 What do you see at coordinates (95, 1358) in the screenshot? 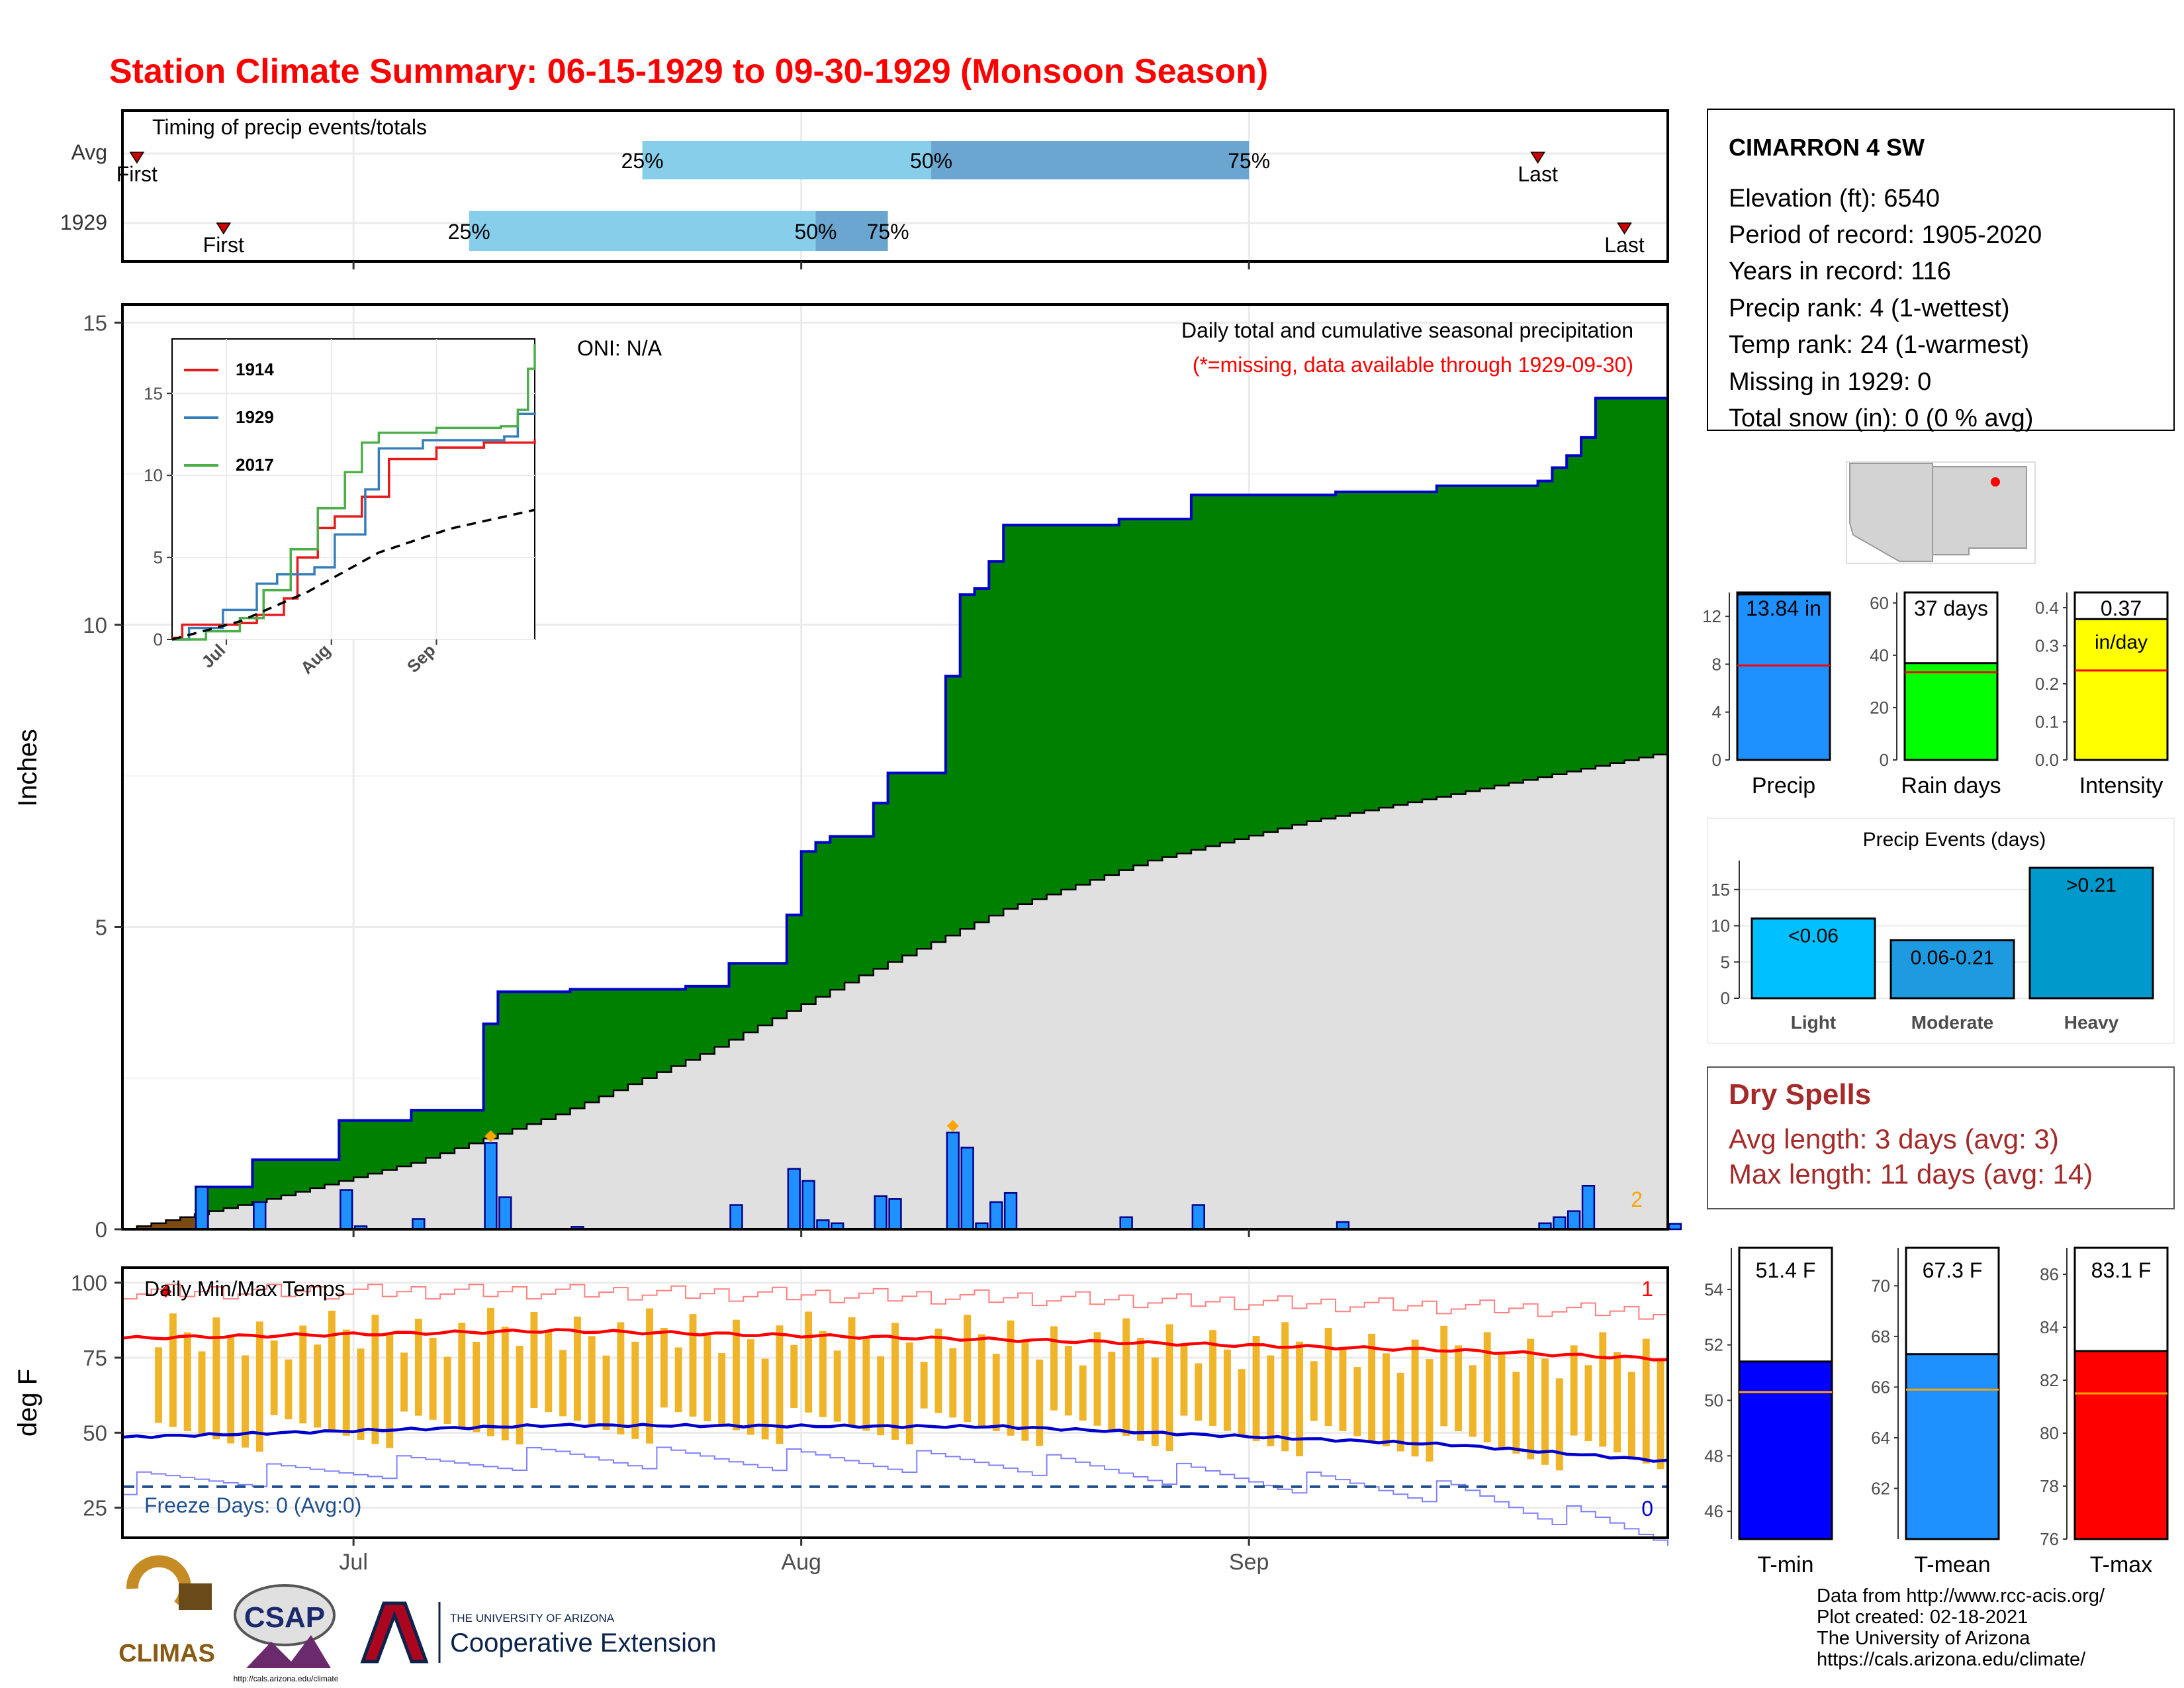
I see `temp-y-tick-label: 75` at bounding box center [95, 1358].